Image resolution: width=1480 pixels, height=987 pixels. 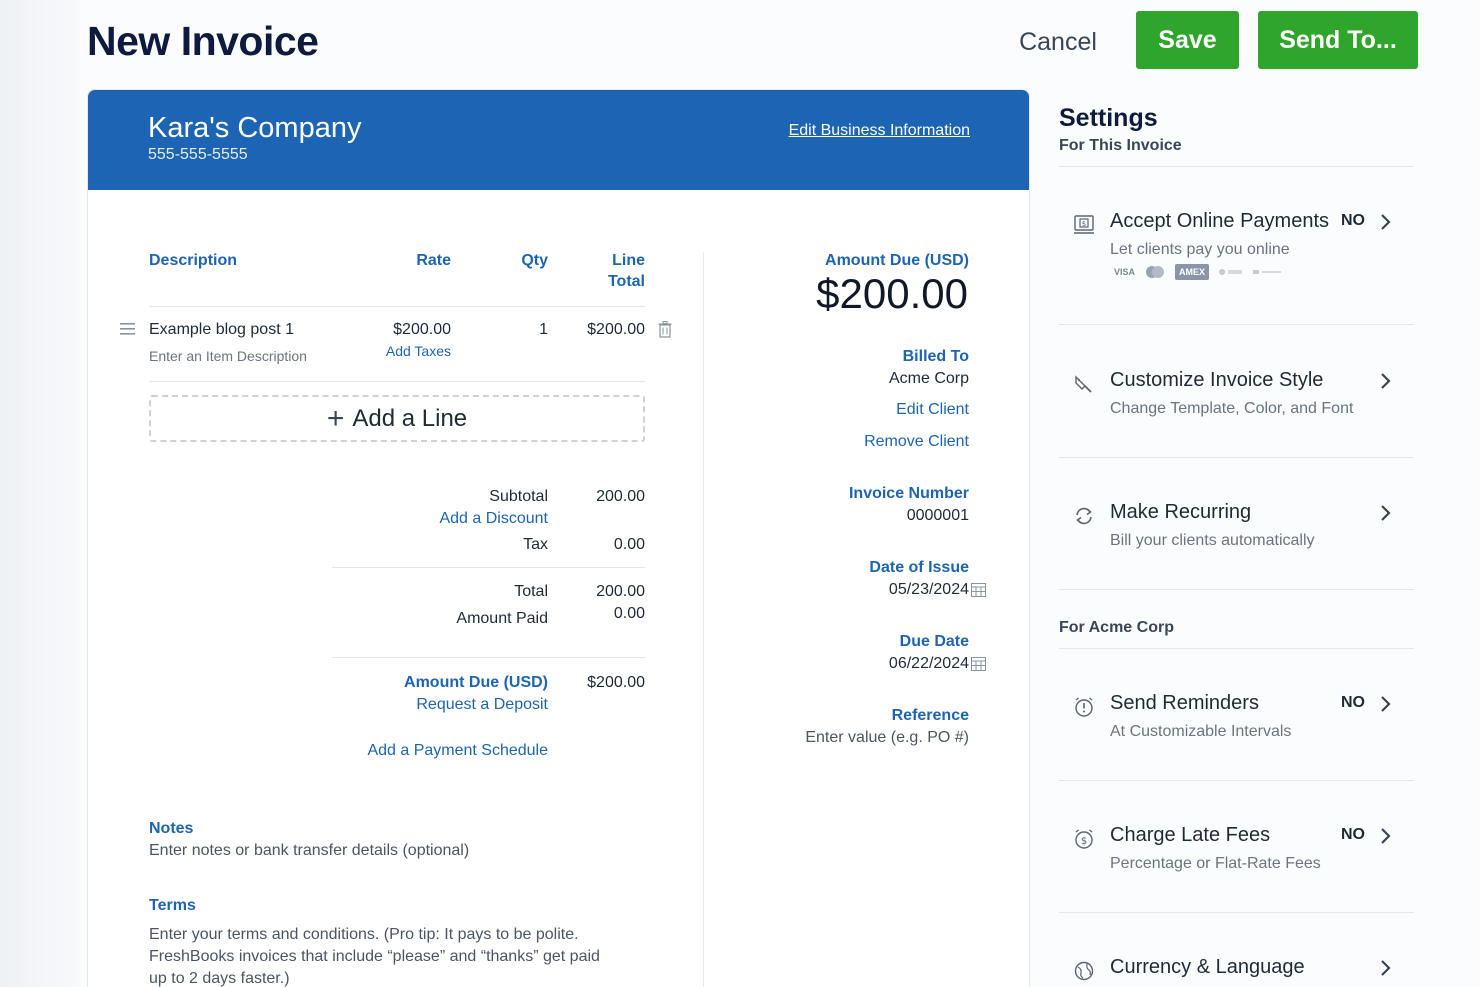 What do you see at coordinates (620, 591) in the screenshot?
I see `total-value: 200.00` at bounding box center [620, 591].